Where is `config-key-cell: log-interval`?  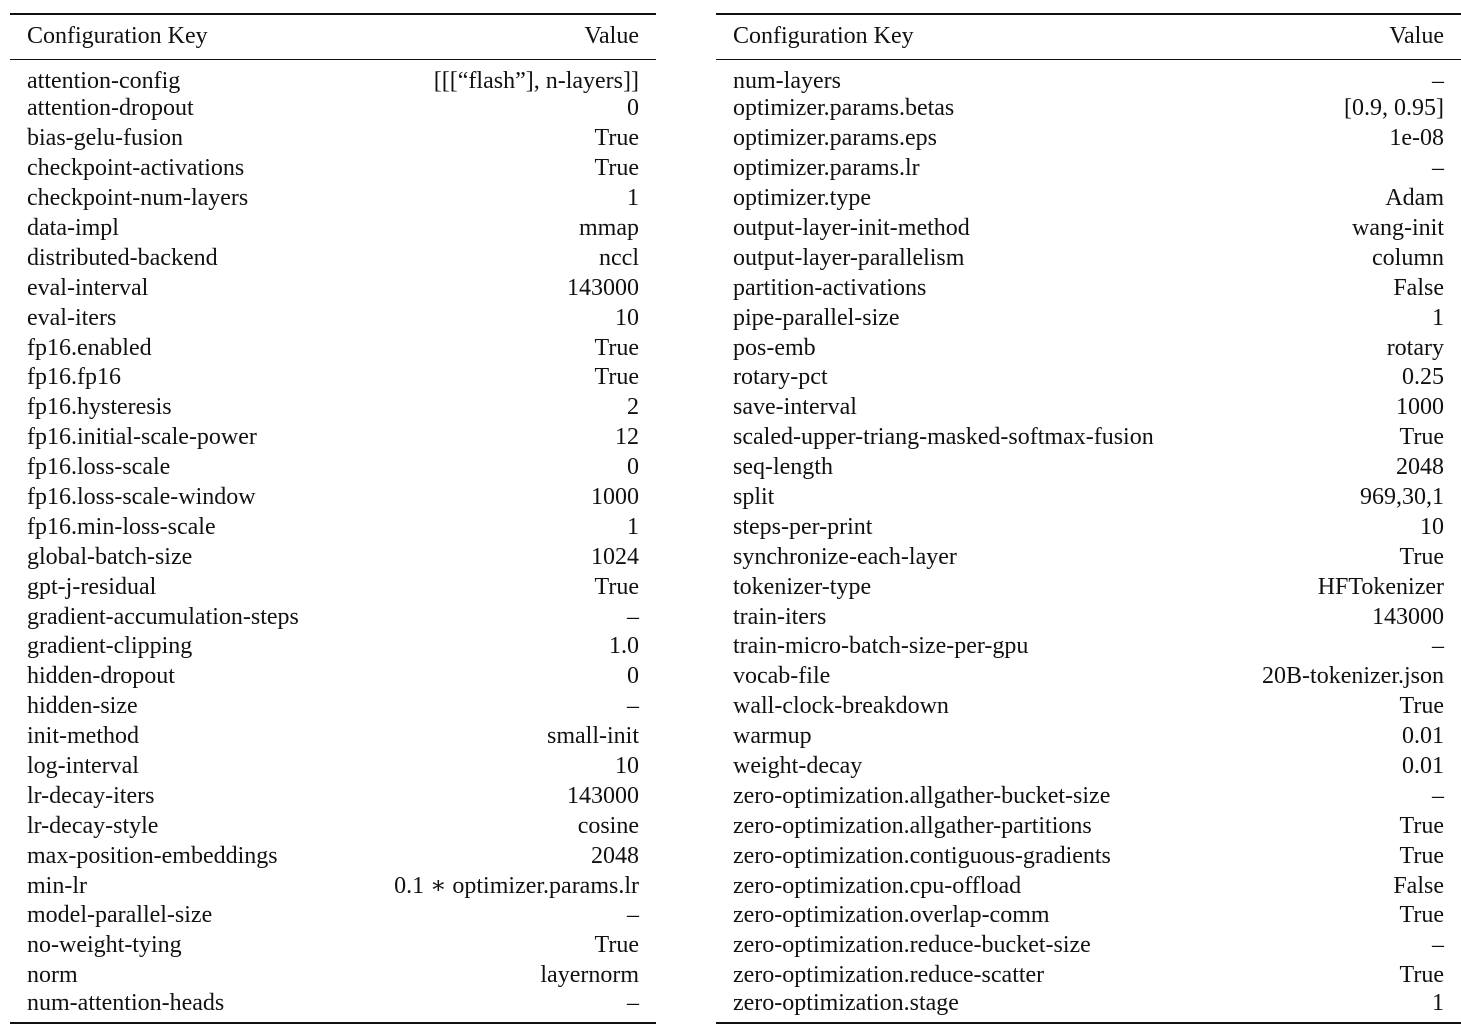 config-key-cell: log-interval is located at coordinates (83, 766).